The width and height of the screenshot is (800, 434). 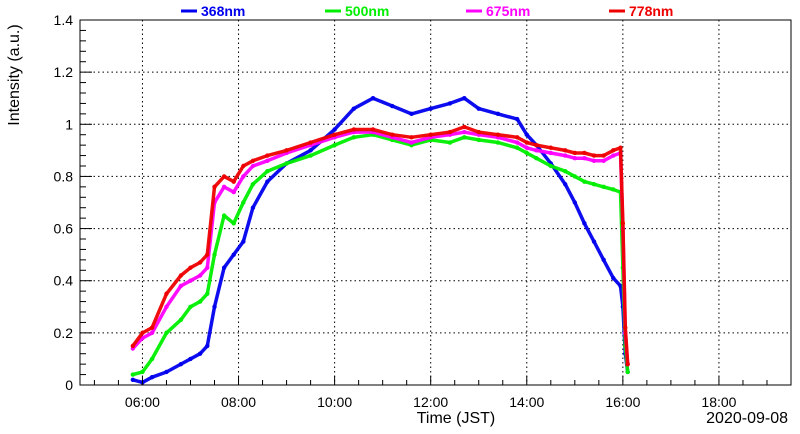 I want to click on y-tick-label: 0.4, so click(x=64, y=281).